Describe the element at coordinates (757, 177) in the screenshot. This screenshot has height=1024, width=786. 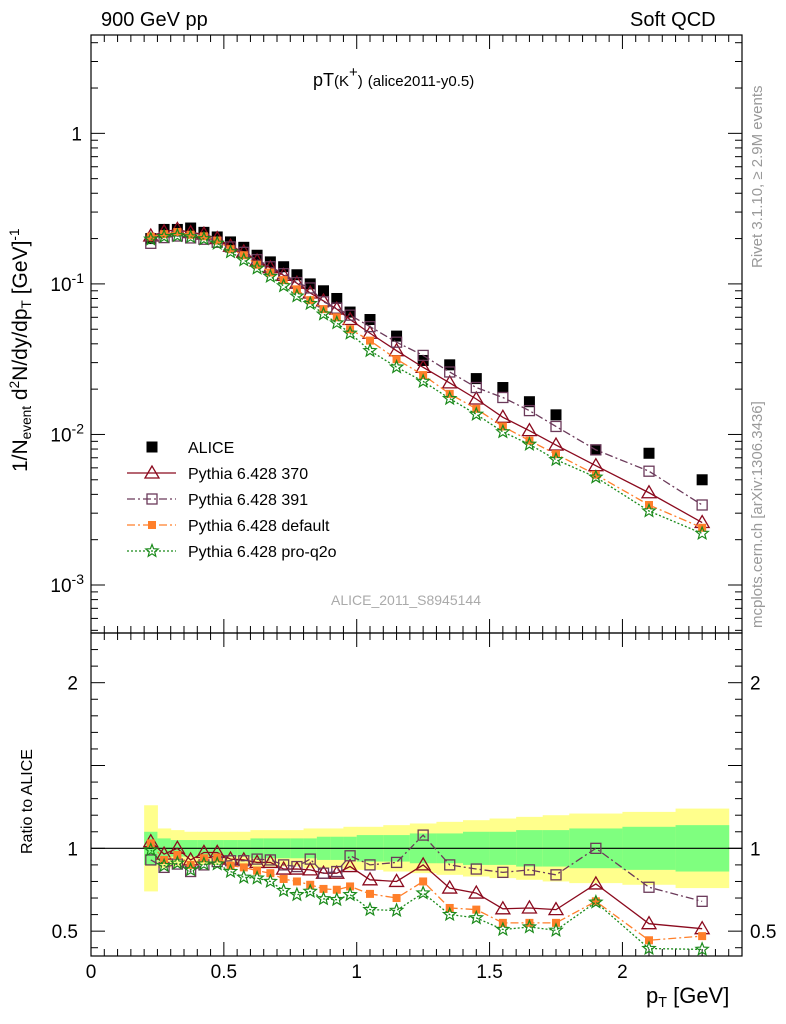
I see `rivet-version-text: Rivet 3.1.10, ≥ 2.9M events` at that location.